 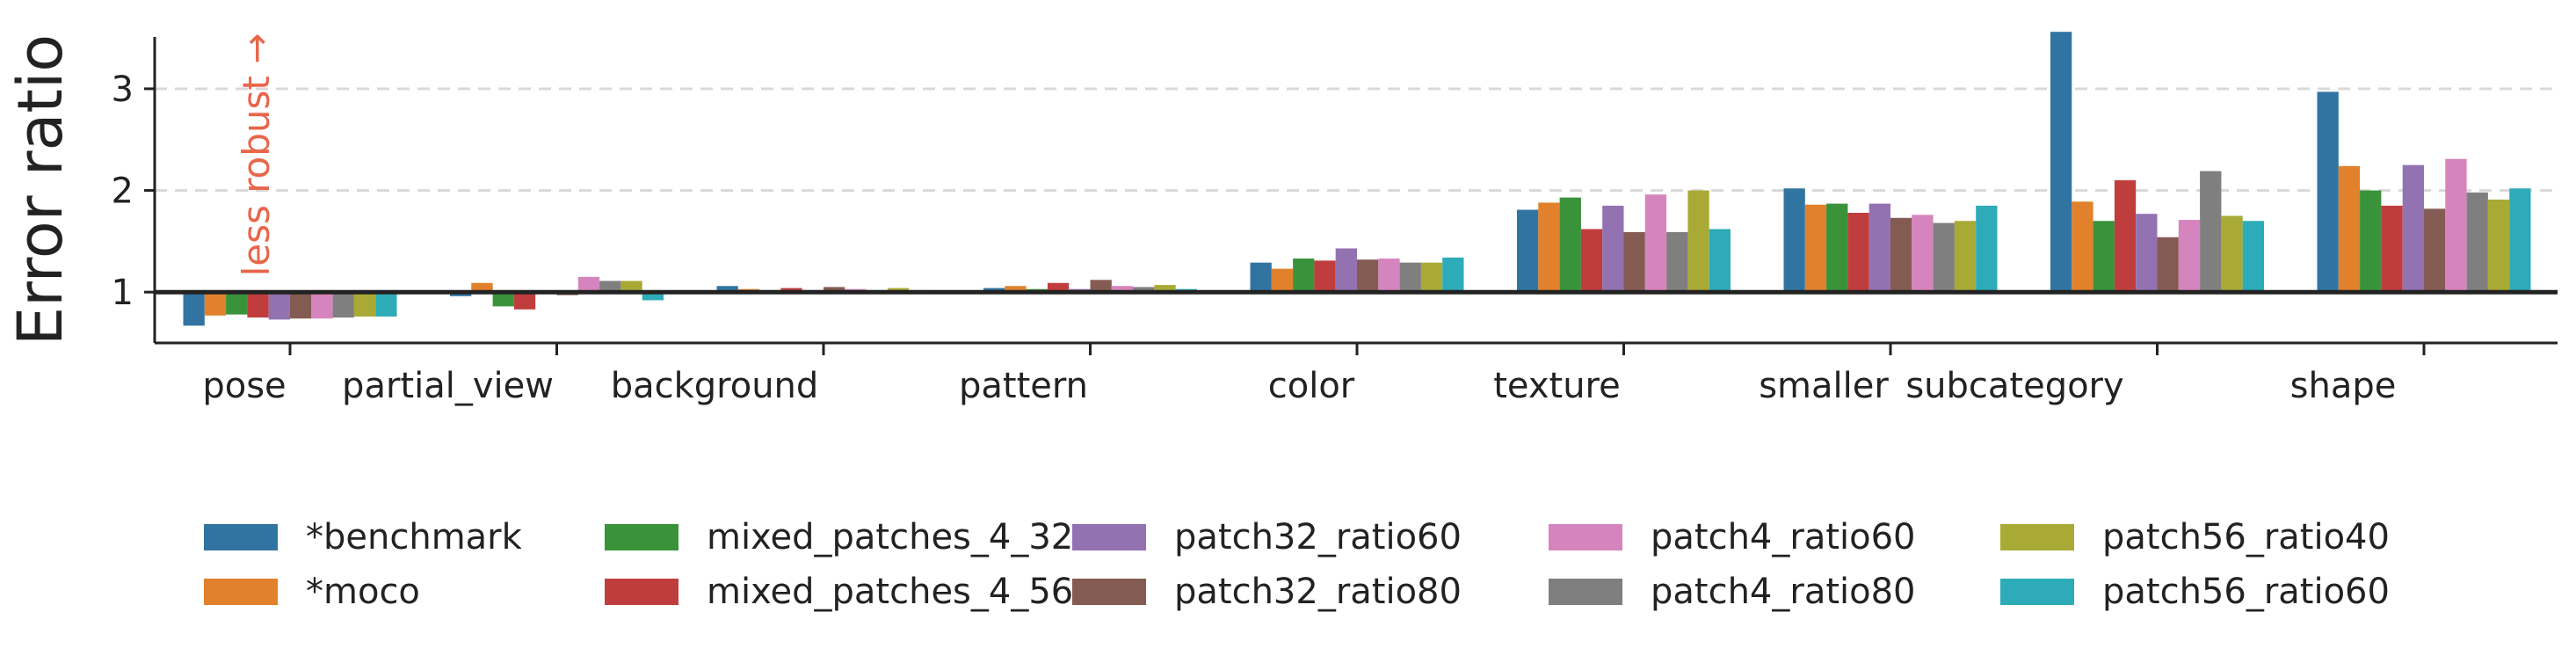 What do you see at coordinates (1431, 277) in the screenshot?
I see `bar-patch56-ratio40-color` at bounding box center [1431, 277].